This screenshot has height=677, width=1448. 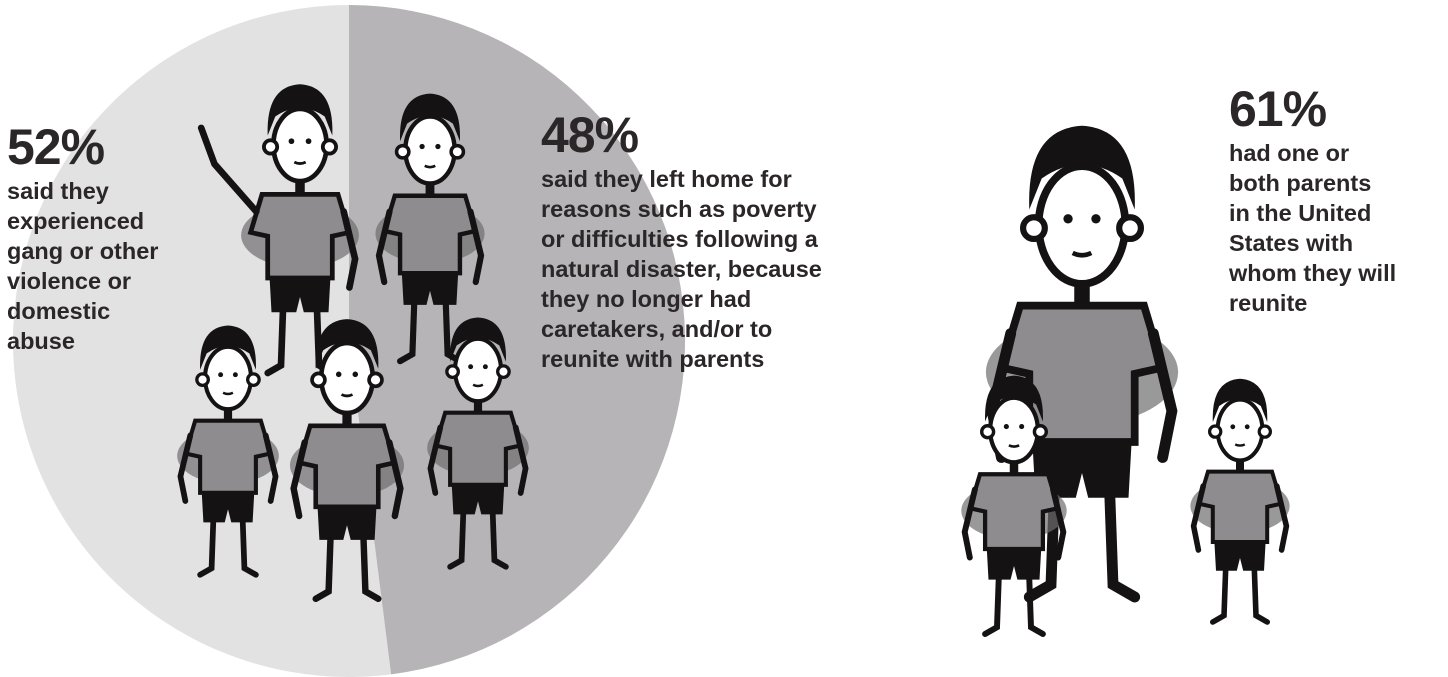 What do you see at coordinates (1313, 273) in the screenshot?
I see `side-desc-line: whom they will` at bounding box center [1313, 273].